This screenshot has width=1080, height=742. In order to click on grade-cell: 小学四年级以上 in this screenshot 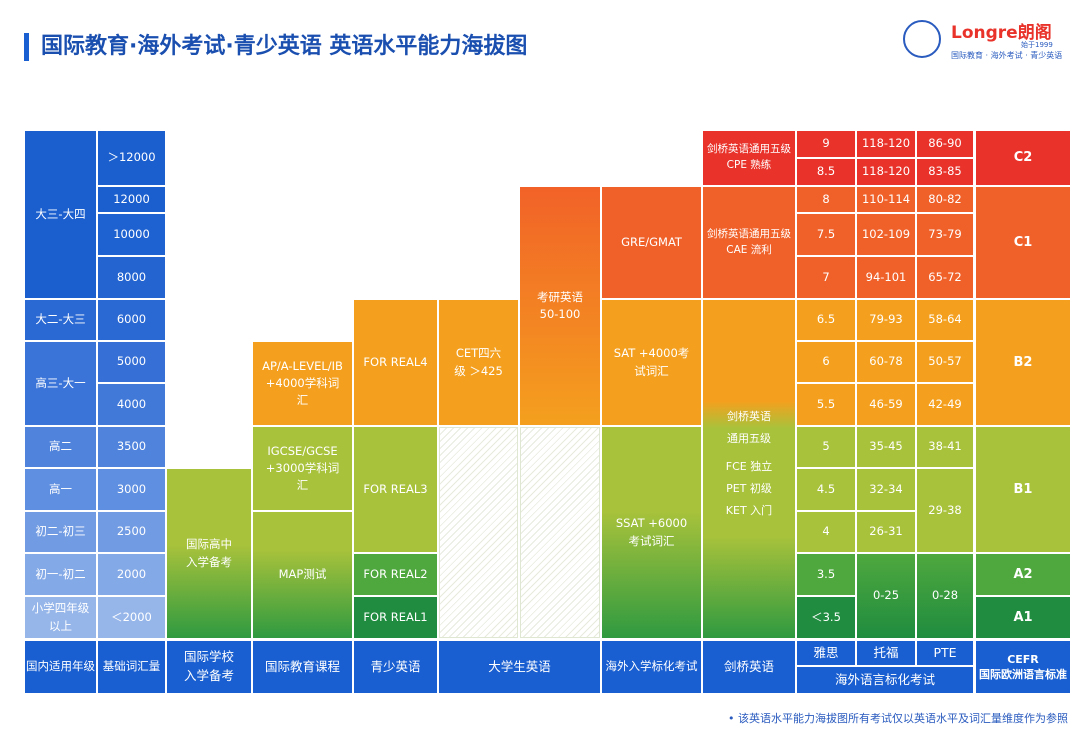, I will do `click(60, 617)`.